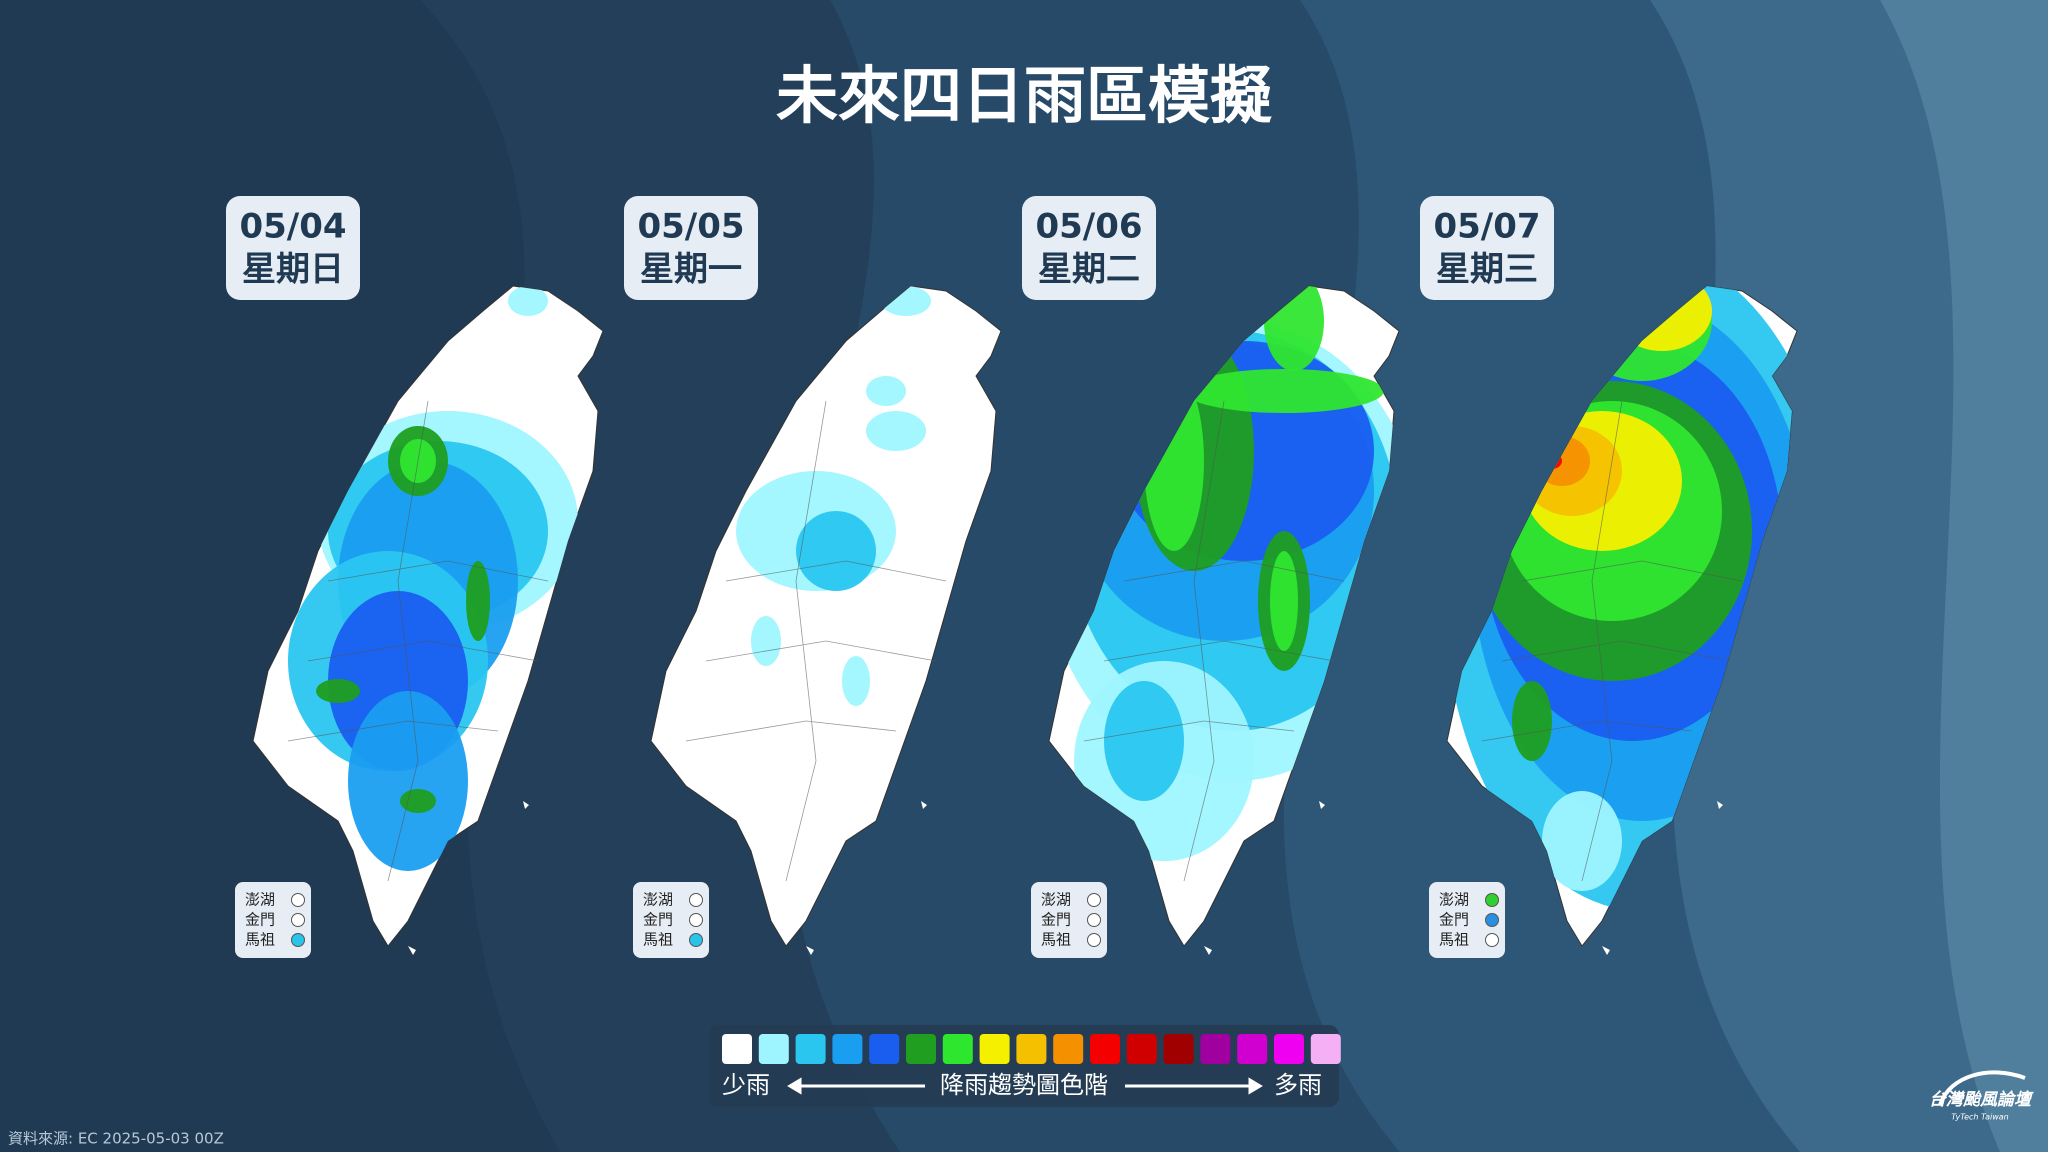 Image resolution: width=2048 pixels, height=1152 pixels. I want to click on weekday: 星期二, so click(1089, 270).